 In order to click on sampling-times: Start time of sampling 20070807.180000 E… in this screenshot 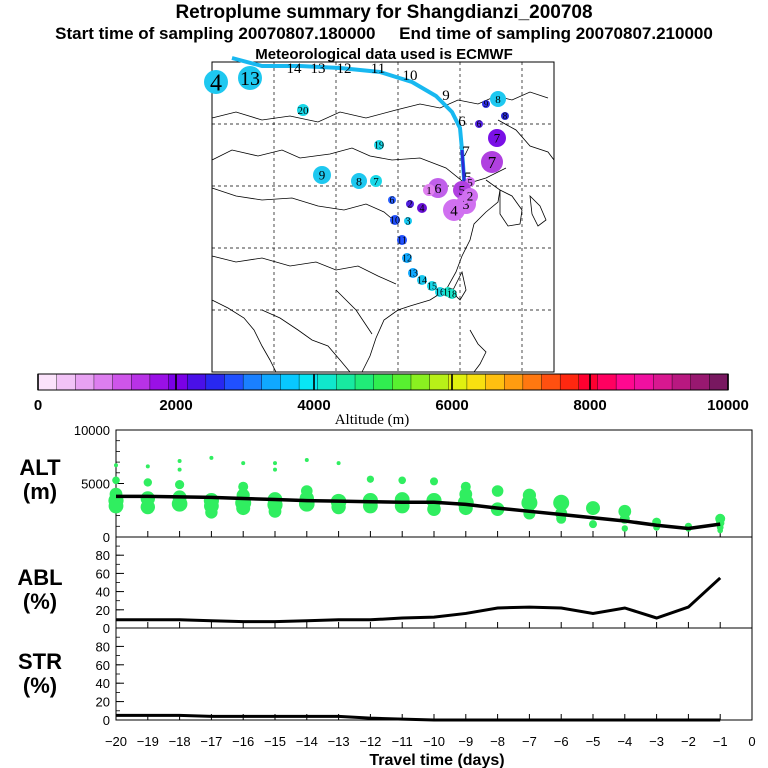, I will do `click(384, 33)`.